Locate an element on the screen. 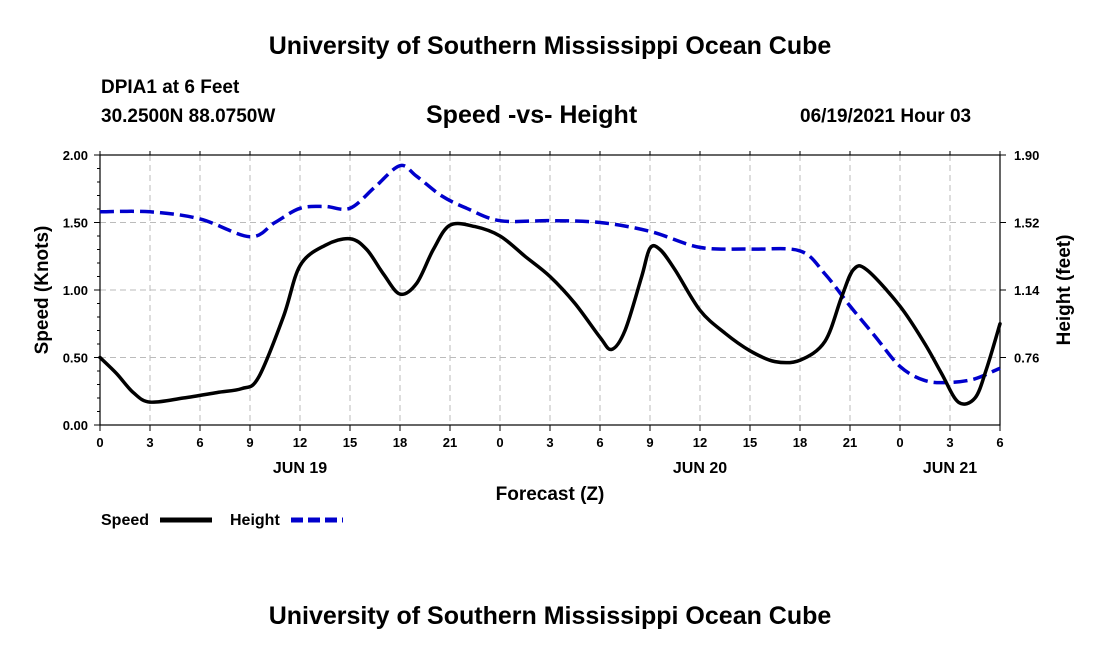  y2-axis-label: Height (feet) is located at coordinates (1064, 290).